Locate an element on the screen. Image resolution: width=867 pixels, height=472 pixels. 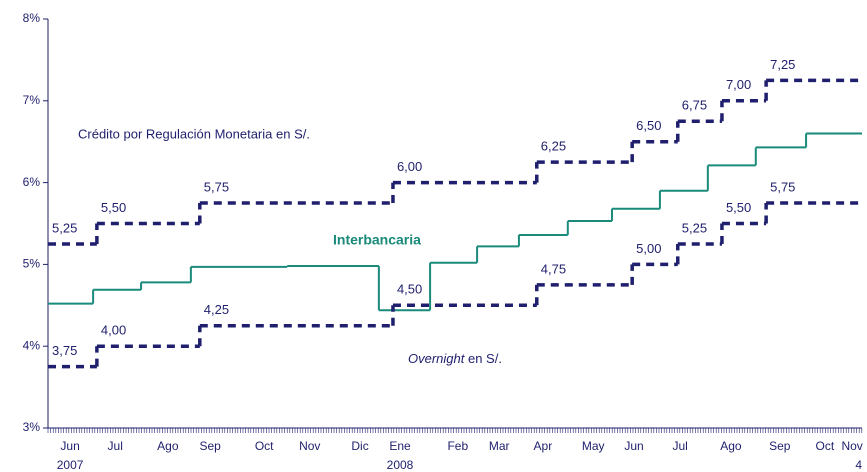
y-tick-label: 5% is located at coordinates (32, 264).